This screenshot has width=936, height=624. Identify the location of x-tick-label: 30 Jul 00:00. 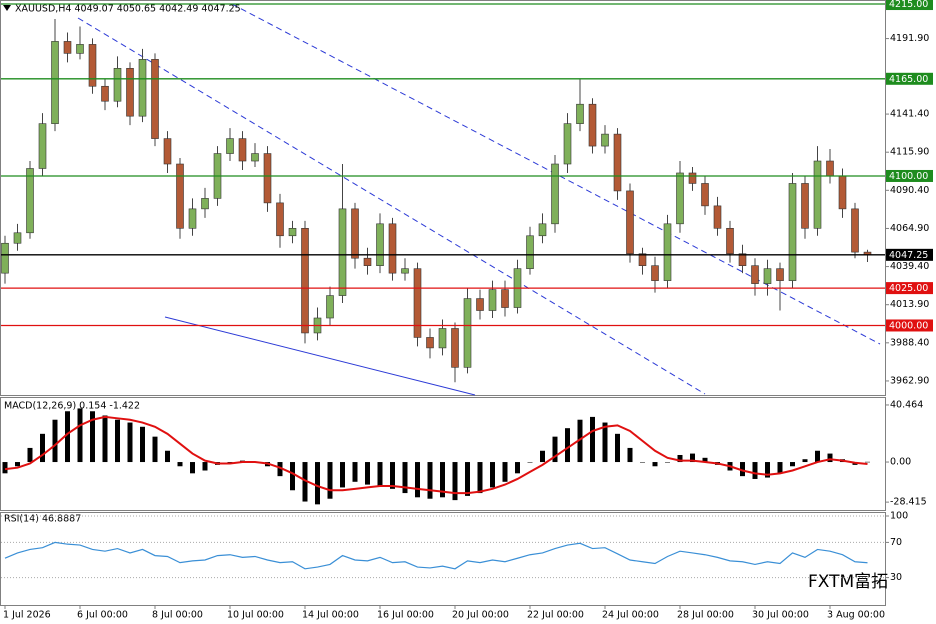
(780, 615).